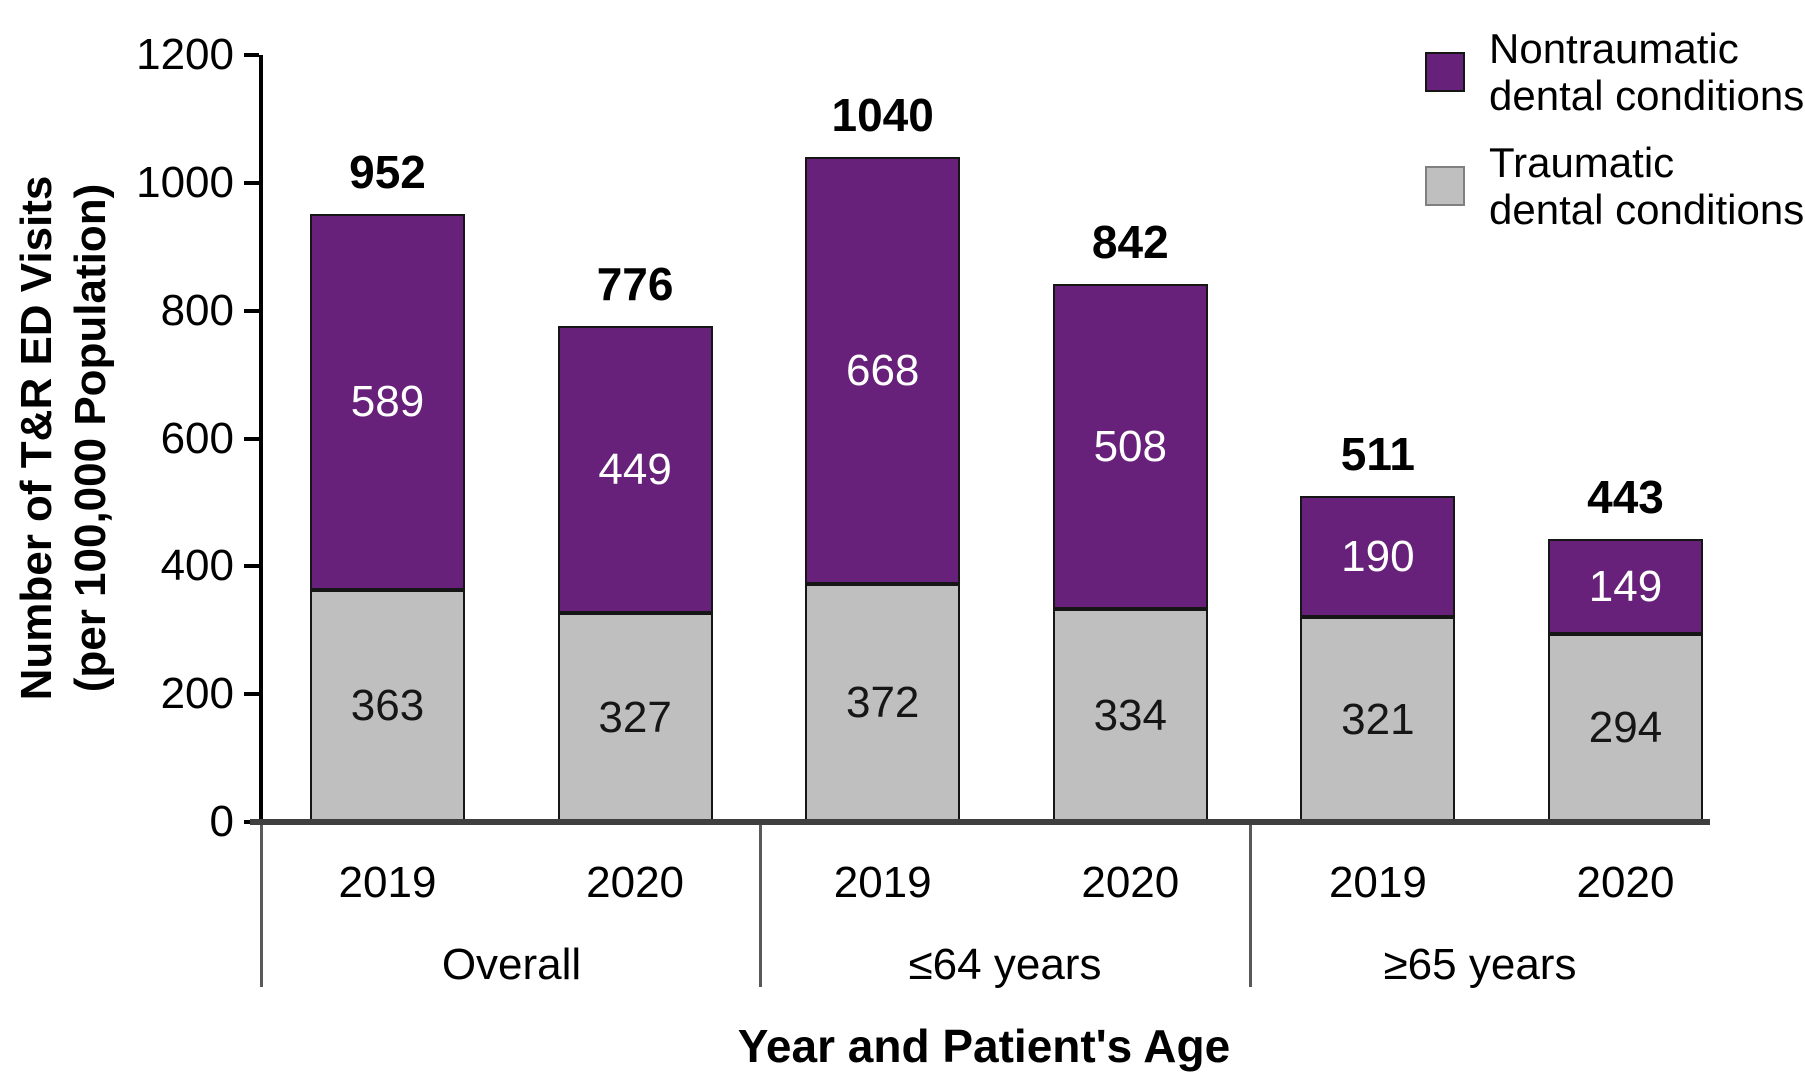  Describe the element at coordinates (197, 438) in the screenshot. I see `y-axis-tick-label: 600` at that location.